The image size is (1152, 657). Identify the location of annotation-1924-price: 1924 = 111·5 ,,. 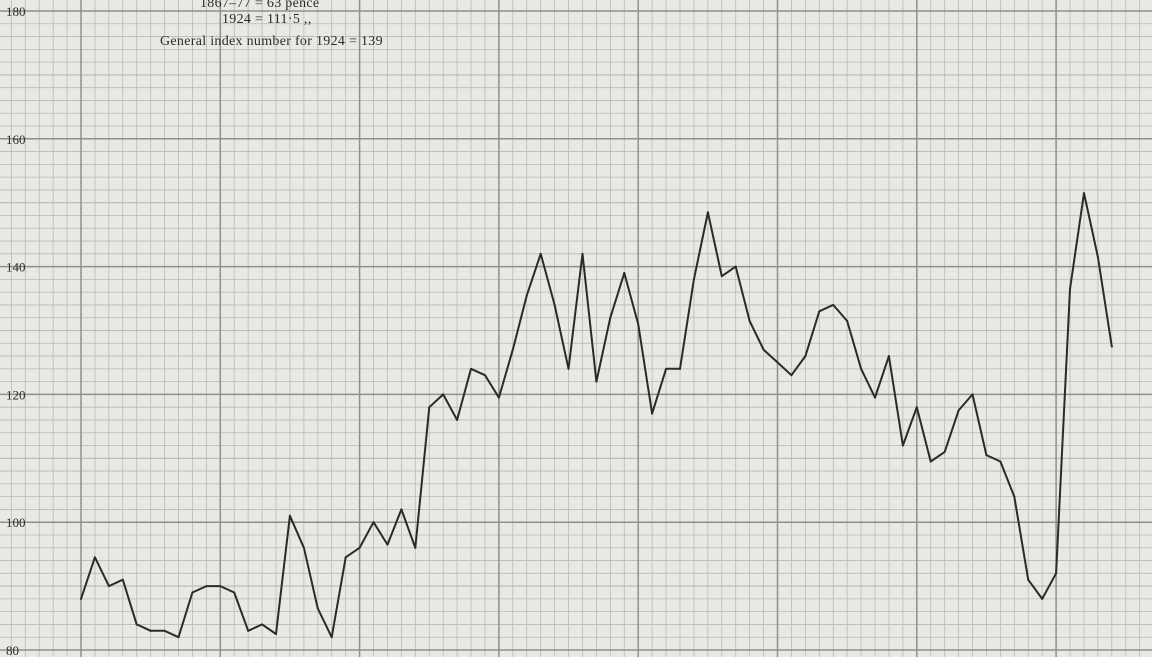
(267, 19).